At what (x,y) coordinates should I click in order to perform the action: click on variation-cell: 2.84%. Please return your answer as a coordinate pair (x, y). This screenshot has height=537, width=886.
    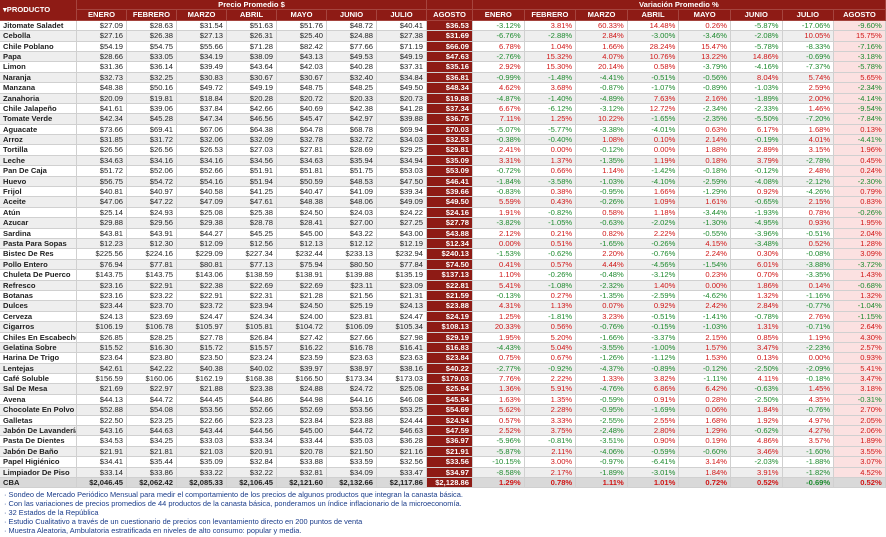
    Looking at the image, I should click on (602, 36).